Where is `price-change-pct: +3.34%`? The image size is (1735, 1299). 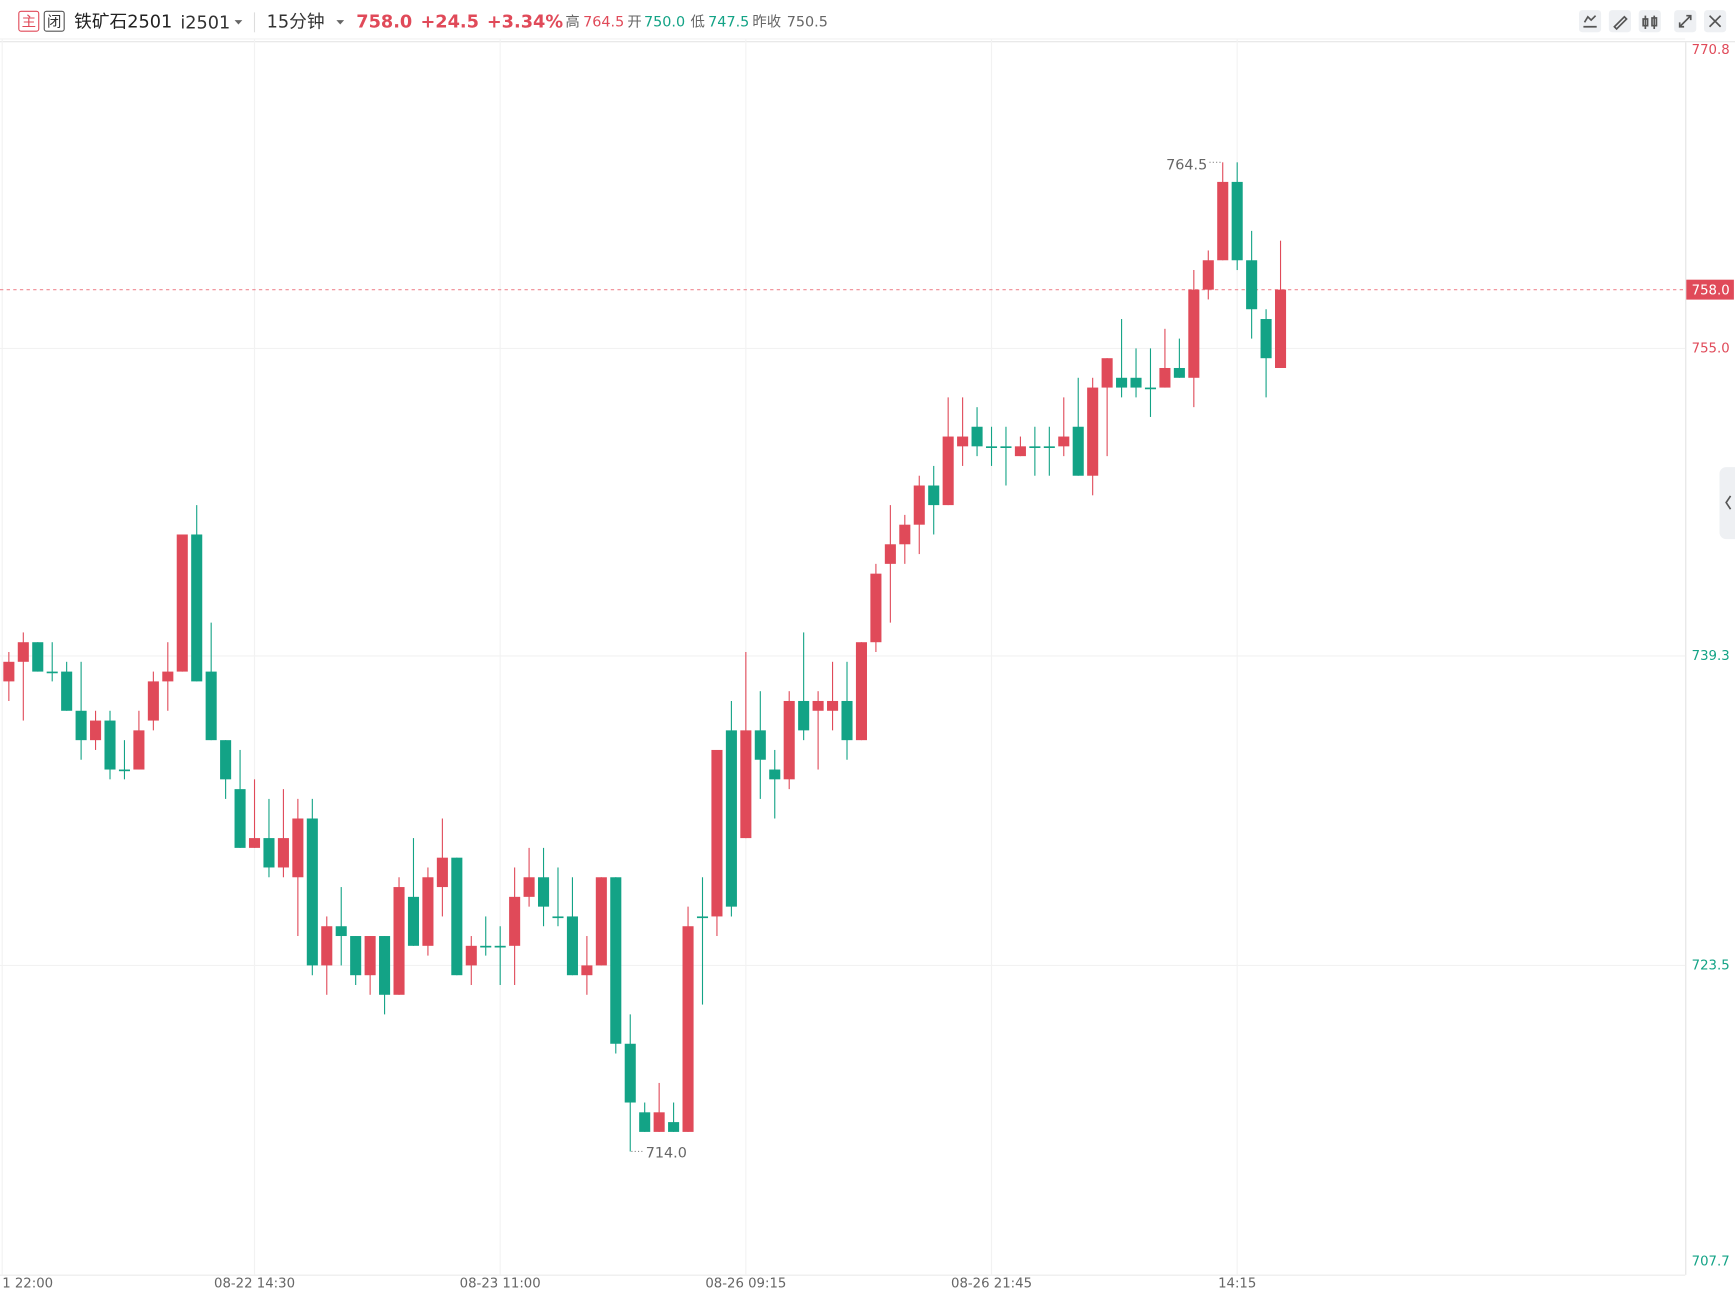 price-change-pct: +3.34% is located at coordinates (525, 22).